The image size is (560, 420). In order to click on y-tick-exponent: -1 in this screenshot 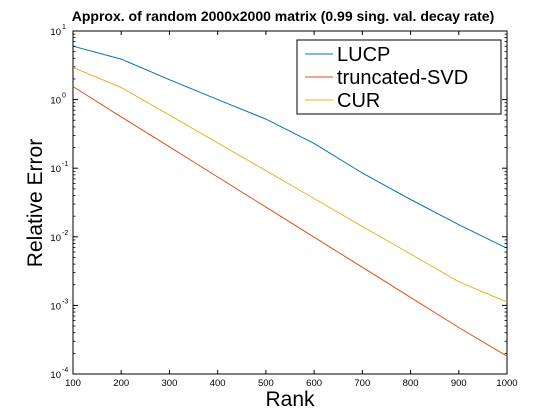, I will do `click(65, 164)`.